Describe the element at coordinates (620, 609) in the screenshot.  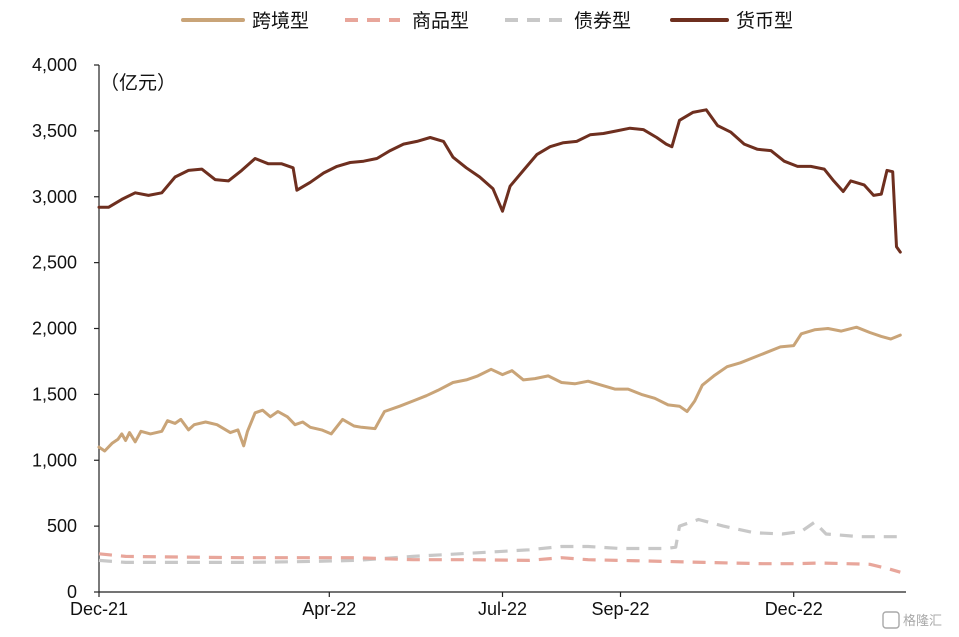
I see `x-tick-label: Sep-22` at that location.